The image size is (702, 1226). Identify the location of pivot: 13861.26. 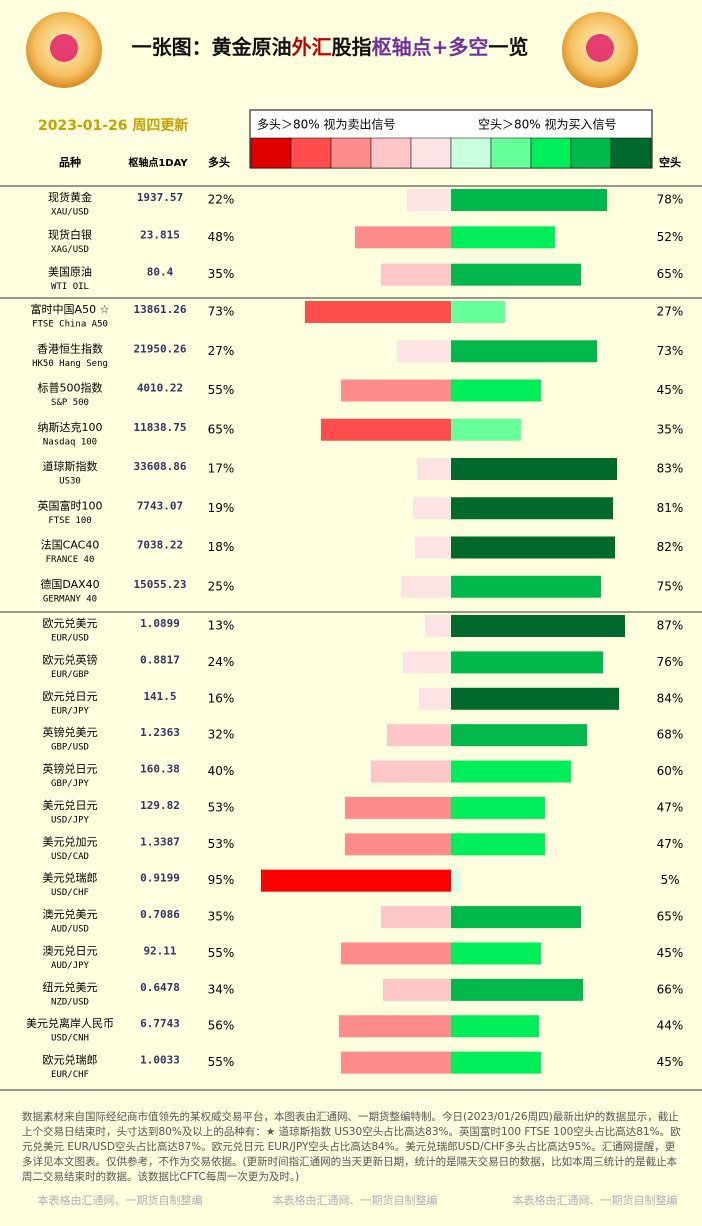
(160, 309).